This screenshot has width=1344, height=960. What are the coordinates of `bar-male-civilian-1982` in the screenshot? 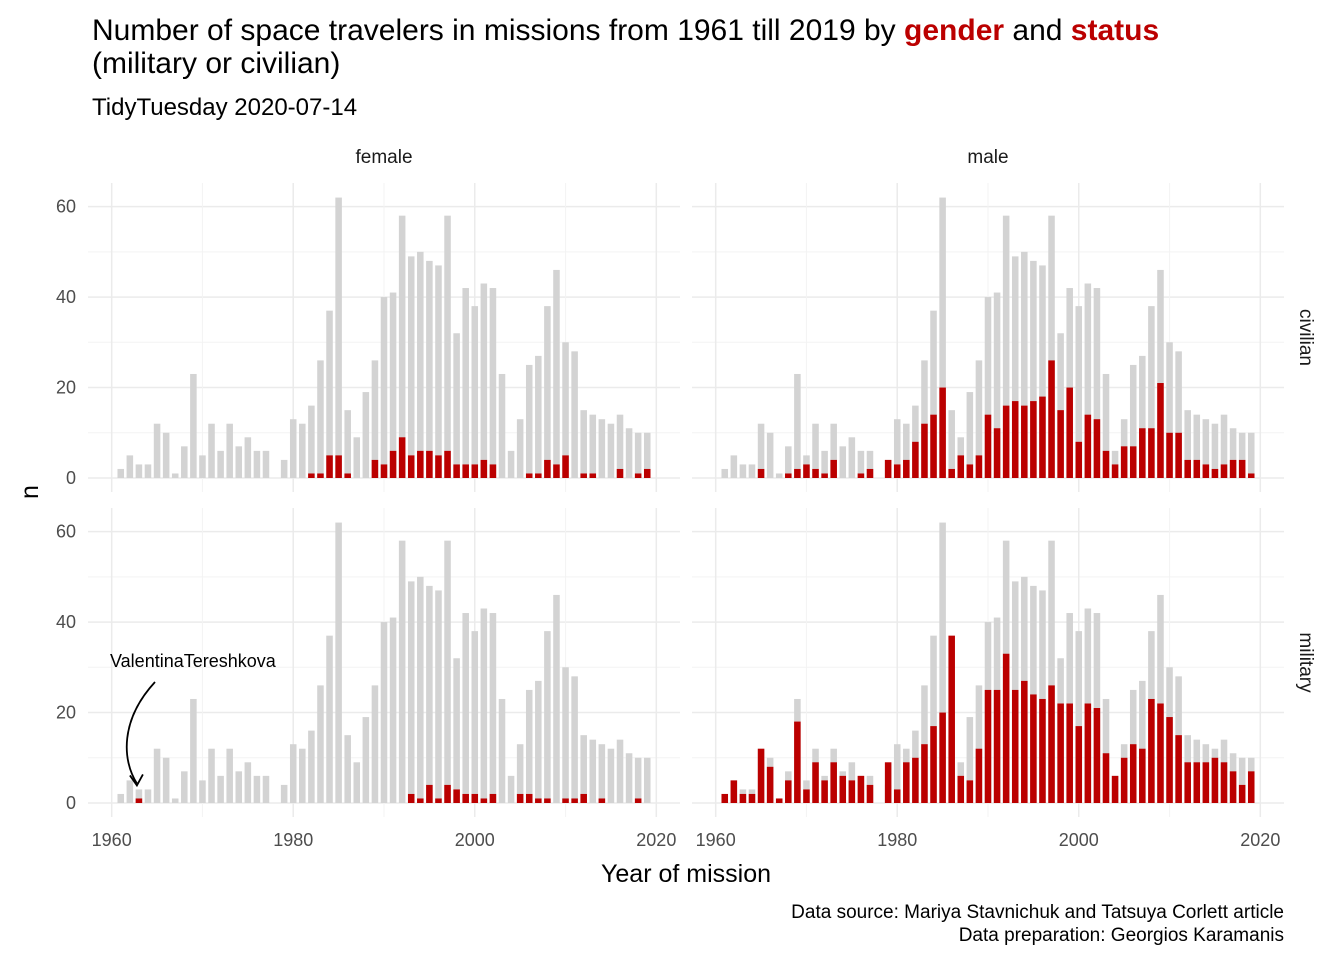 It's located at (915, 459).